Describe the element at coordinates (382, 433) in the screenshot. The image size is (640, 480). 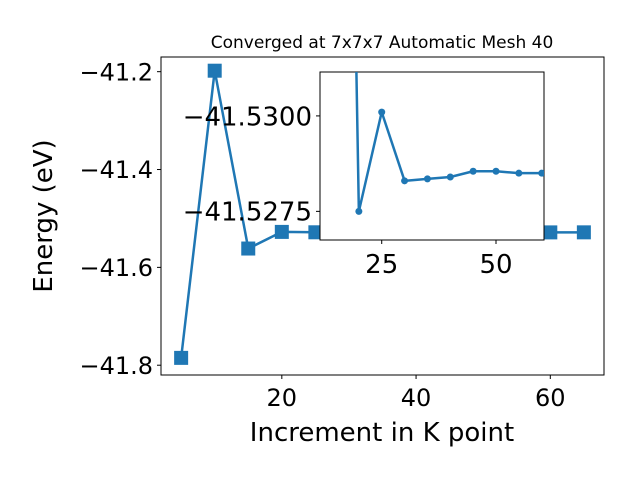
I see `x-axis-label: Increment in K point` at that location.